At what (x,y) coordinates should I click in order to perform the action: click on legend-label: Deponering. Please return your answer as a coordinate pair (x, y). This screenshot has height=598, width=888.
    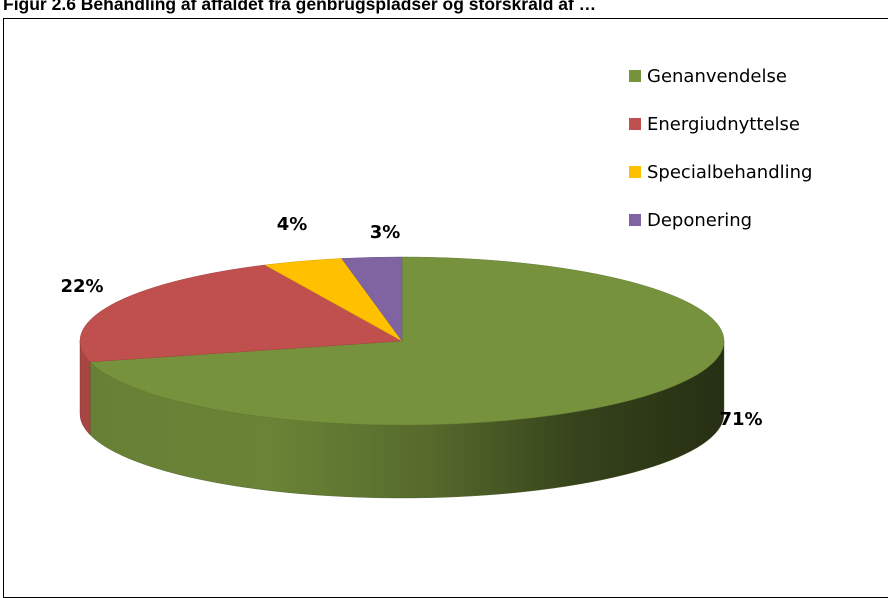
    Looking at the image, I should click on (700, 220).